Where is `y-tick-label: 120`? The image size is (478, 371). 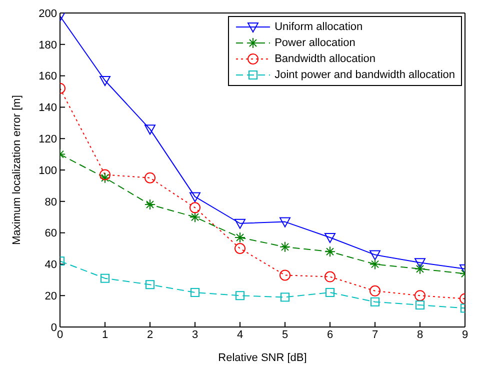
y-tick-label: 120 is located at coordinates (47, 140).